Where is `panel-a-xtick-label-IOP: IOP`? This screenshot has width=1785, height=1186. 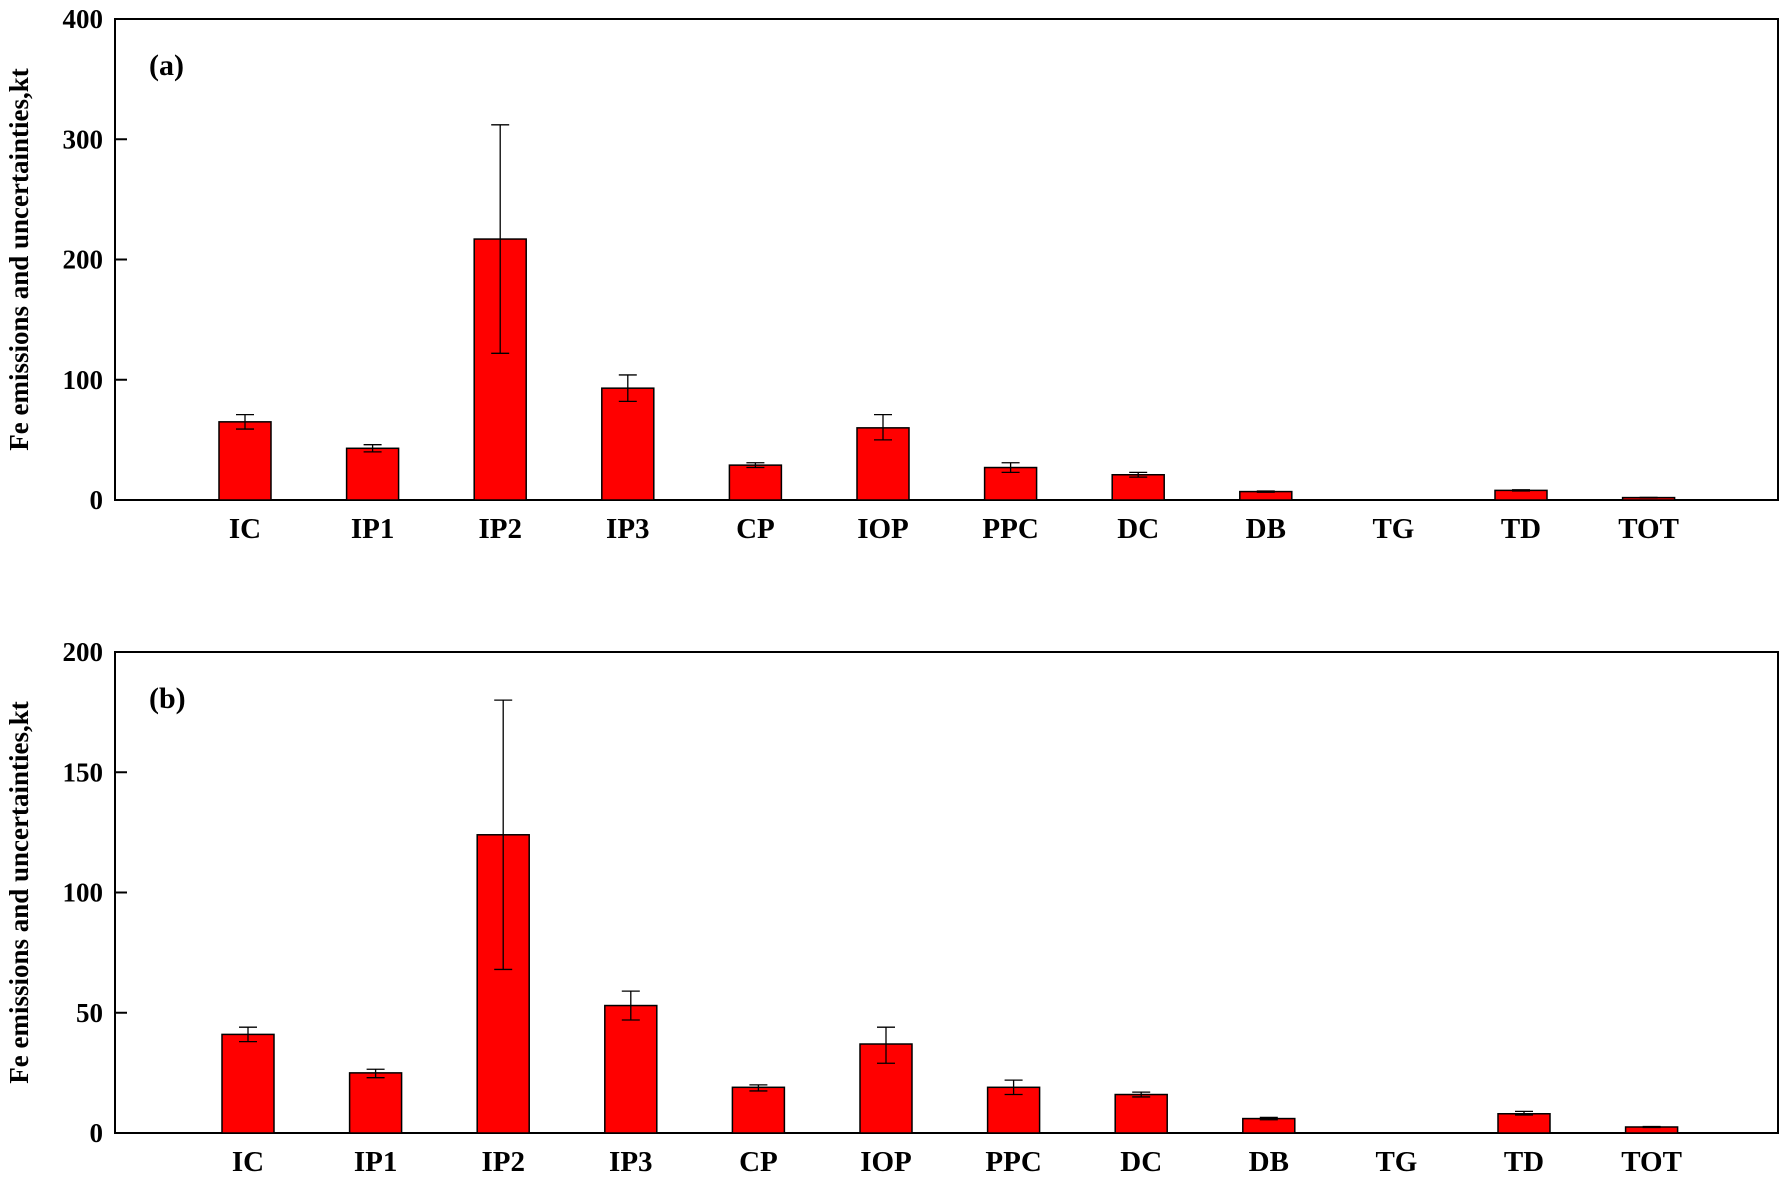 panel-a-xtick-label-IOP: IOP is located at coordinates (883, 529).